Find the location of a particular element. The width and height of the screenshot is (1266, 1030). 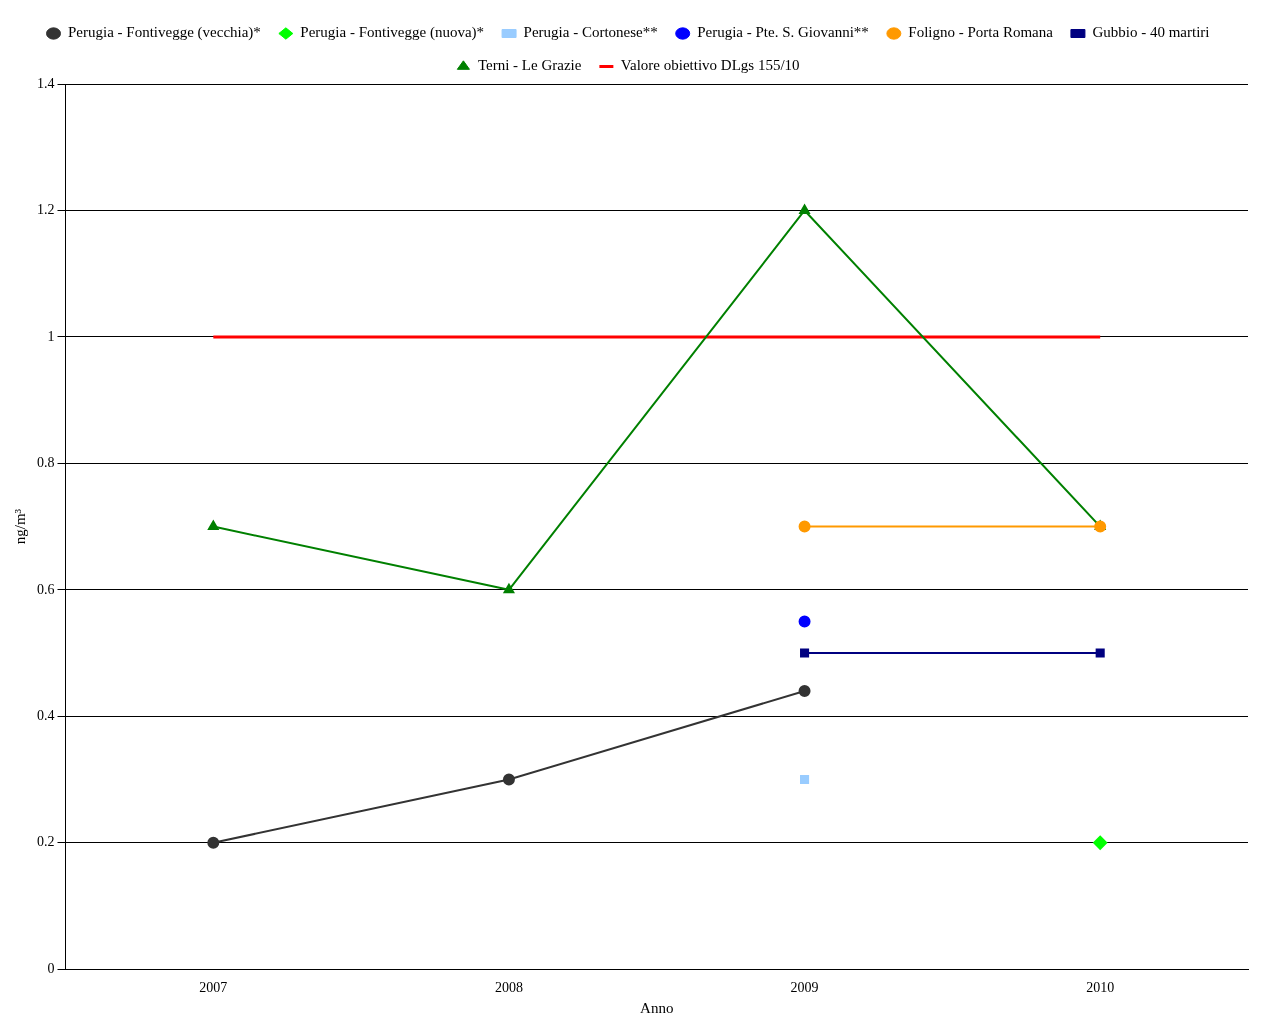

legend-label: Perugia - Fontivegge (nuova)* is located at coordinates (392, 33).